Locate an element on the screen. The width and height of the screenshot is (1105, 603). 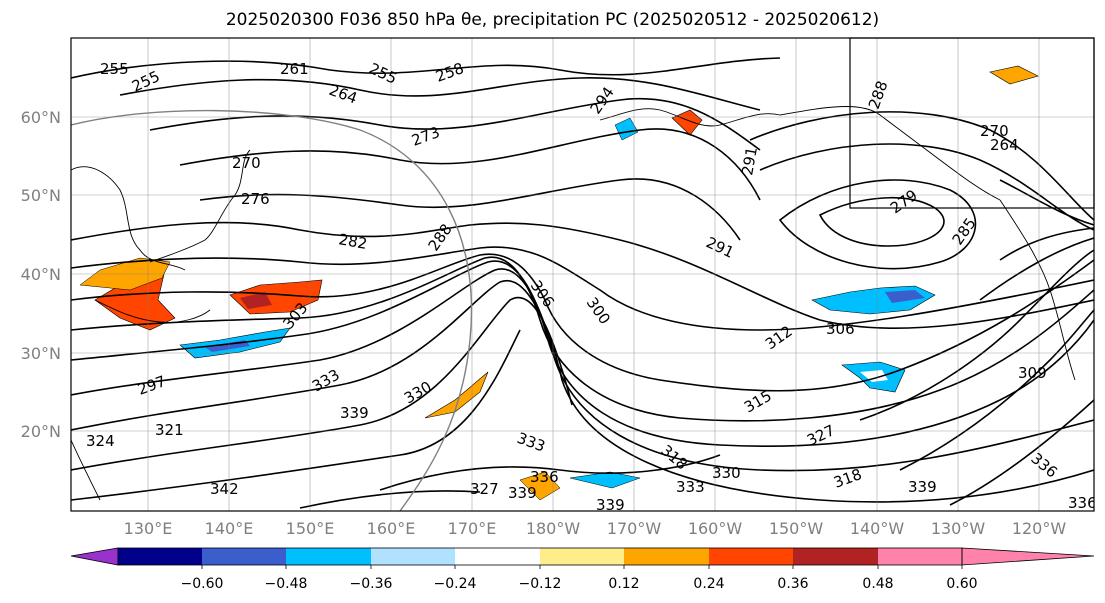
longitude-label: 150°W is located at coordinates (796, 528).